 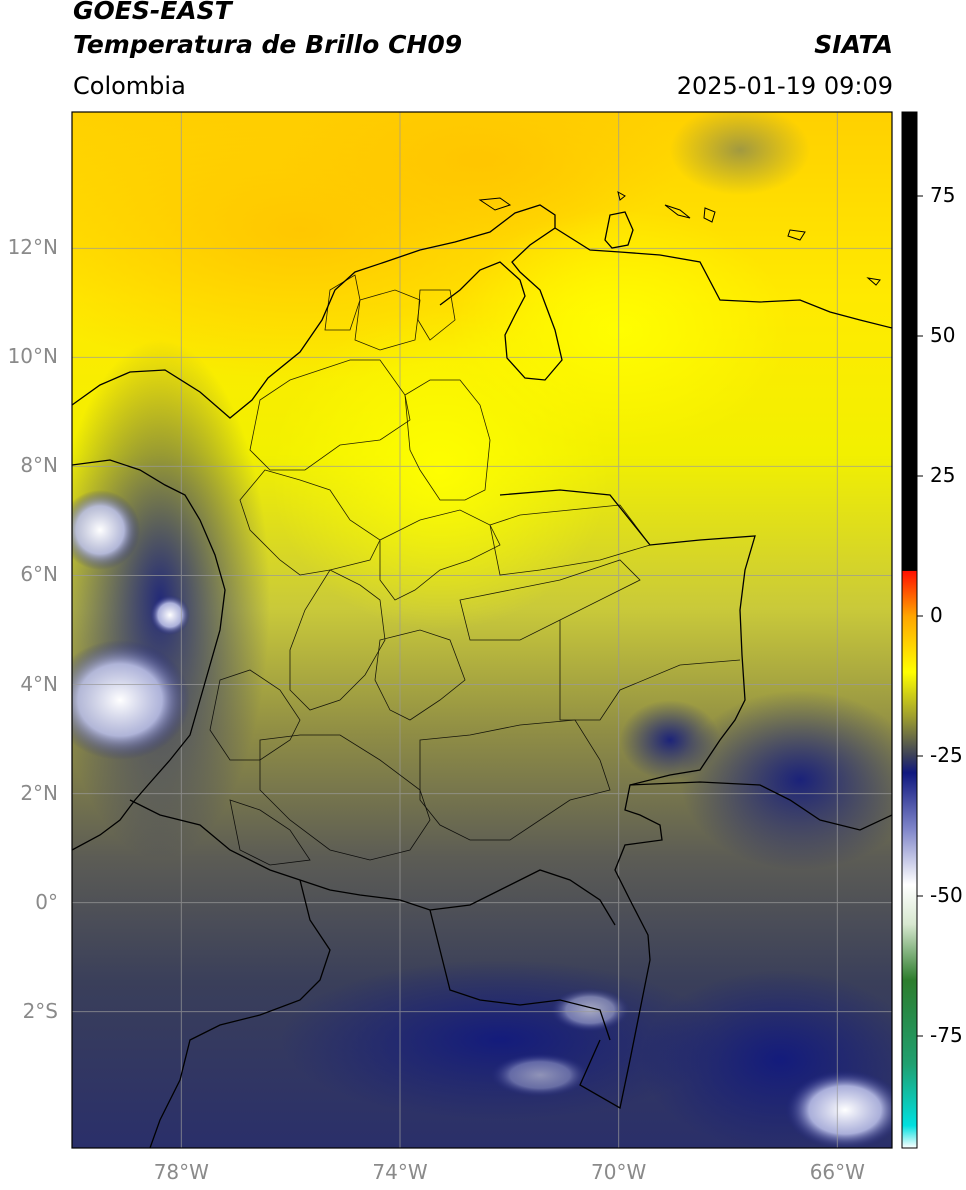 What do you see at coordinates (936, 615) in the screenshot?
I see `colorbar-tick-label: 0` at bounding box center [936, 615].